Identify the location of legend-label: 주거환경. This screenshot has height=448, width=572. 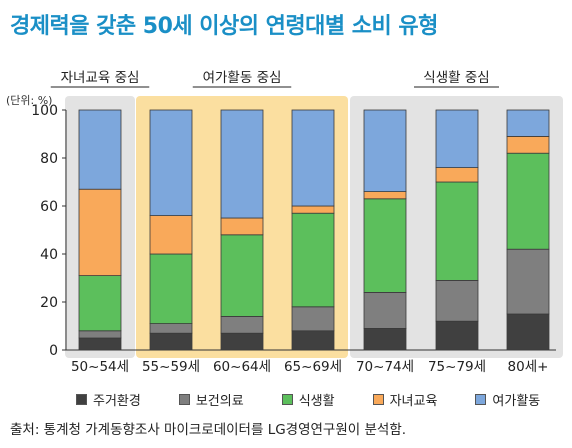
(117, 401).